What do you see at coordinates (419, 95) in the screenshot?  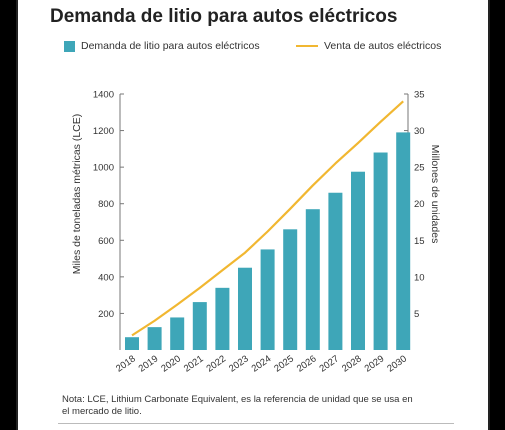 I see `y-tick-label-right: 35` at bounding box center [419, 95].